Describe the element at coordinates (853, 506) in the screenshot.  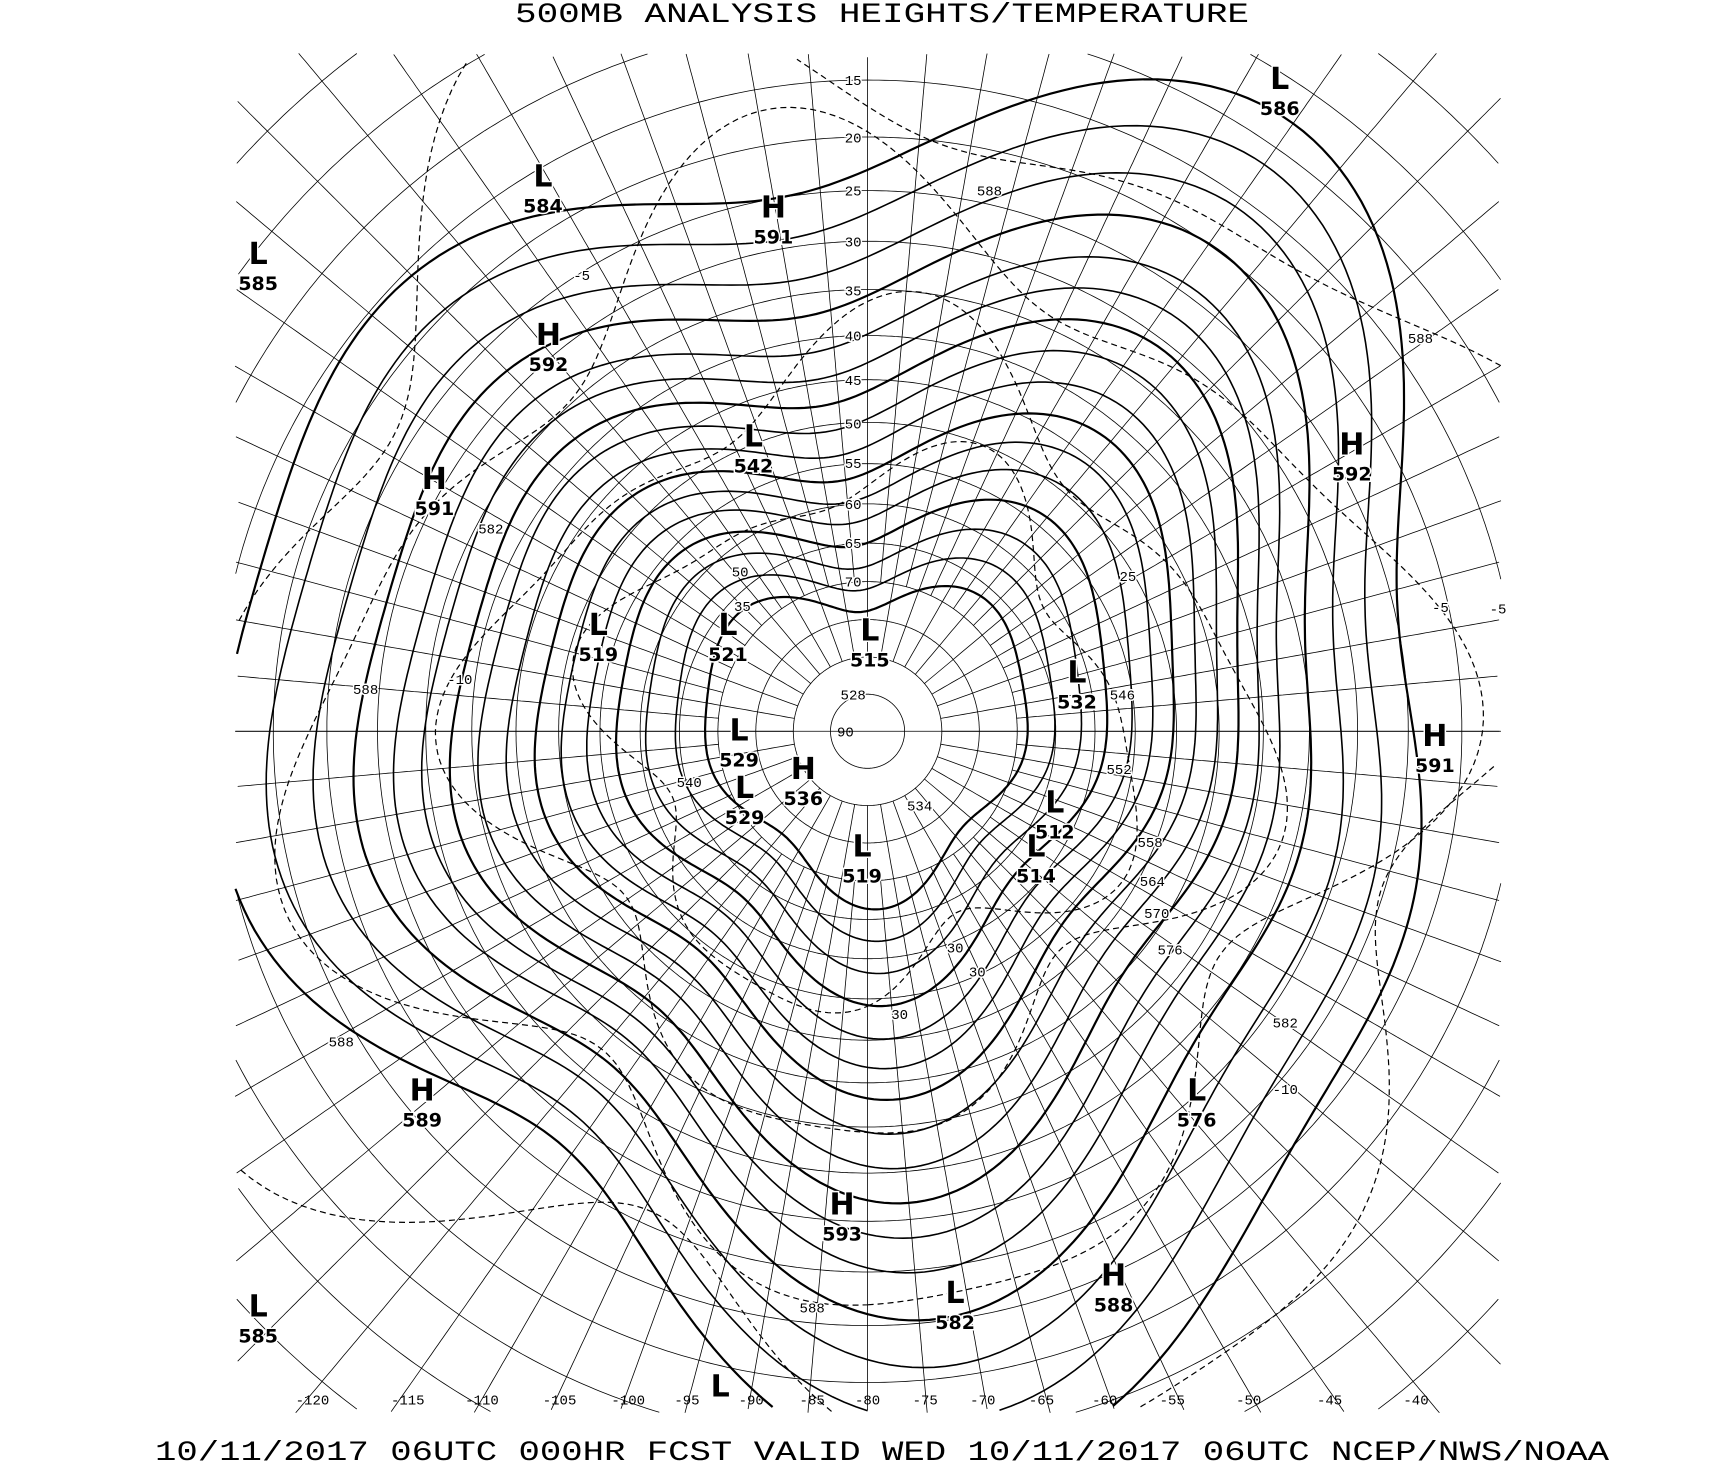
I see `latitude-label: 60` at that location.